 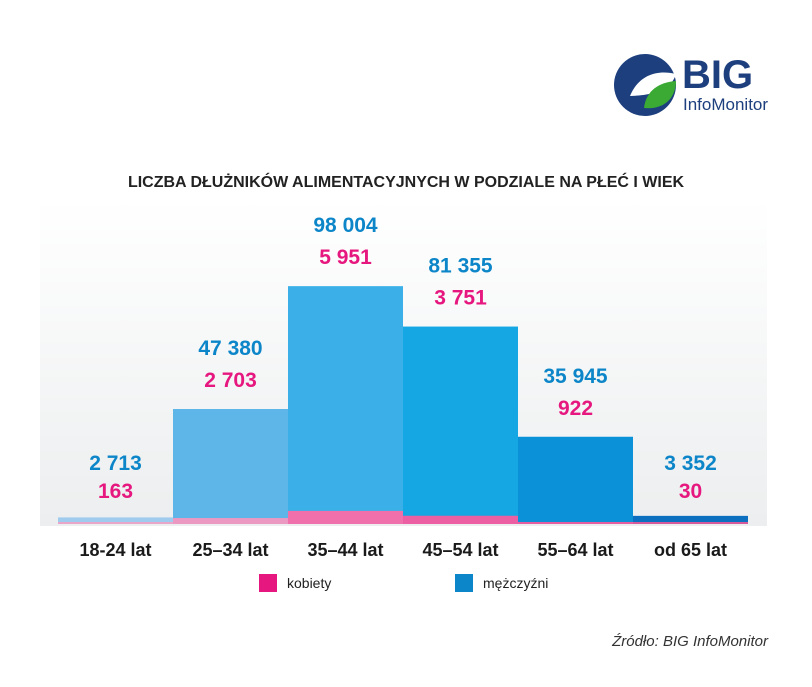 I want to click on category-label-3: 45–54 lat, so click(x=460, y=550).